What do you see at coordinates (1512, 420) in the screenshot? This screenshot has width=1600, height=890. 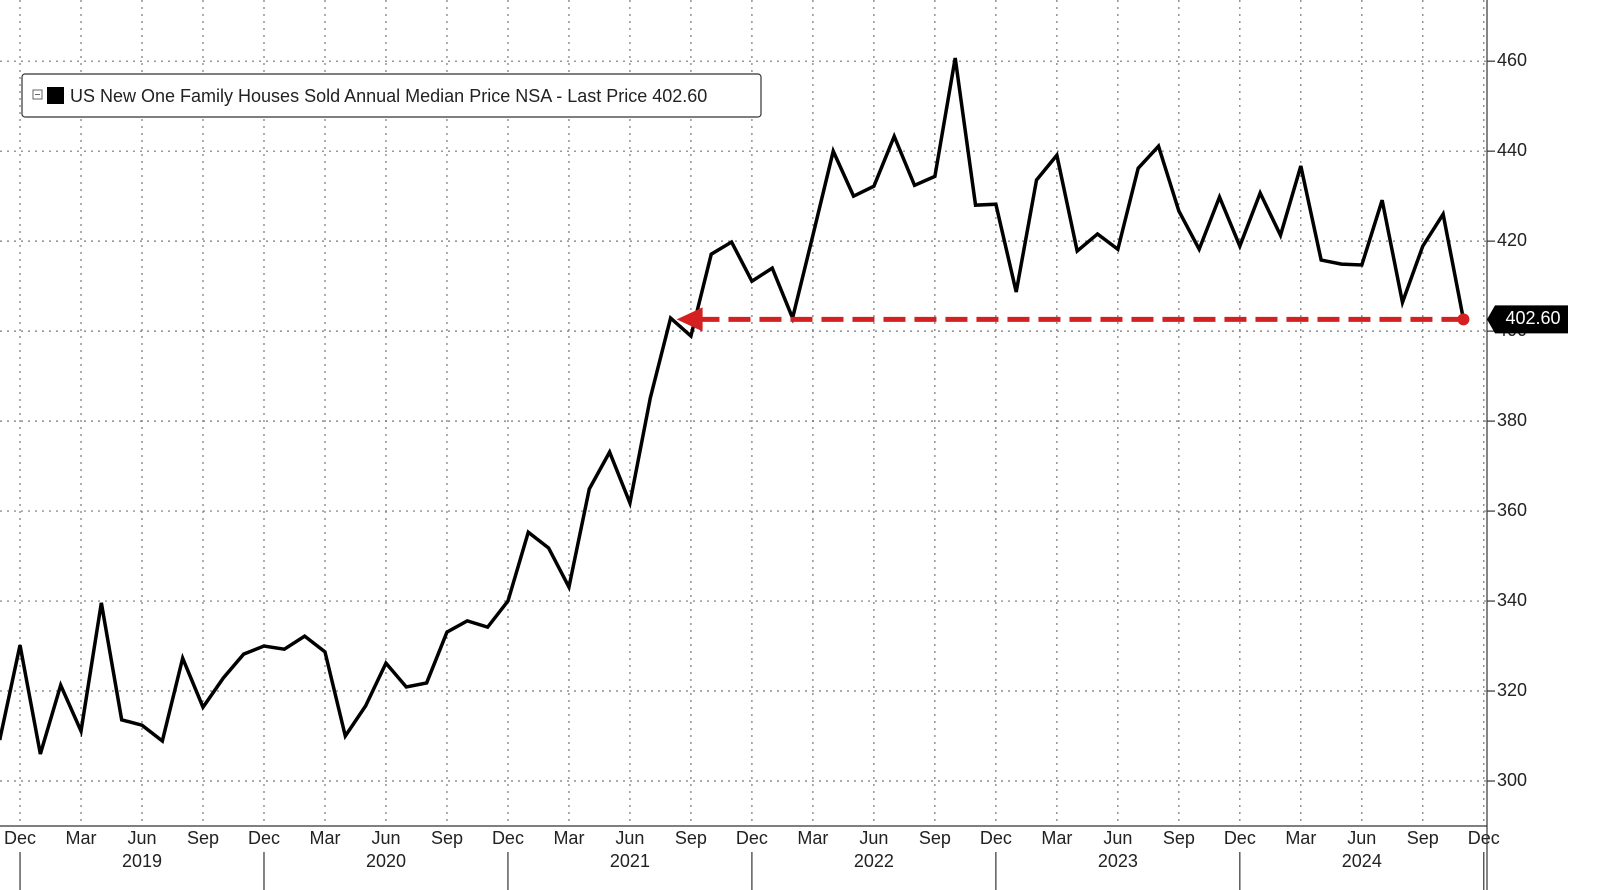 I see `y-tick-label: 380` at bounding box center [1512, 420].